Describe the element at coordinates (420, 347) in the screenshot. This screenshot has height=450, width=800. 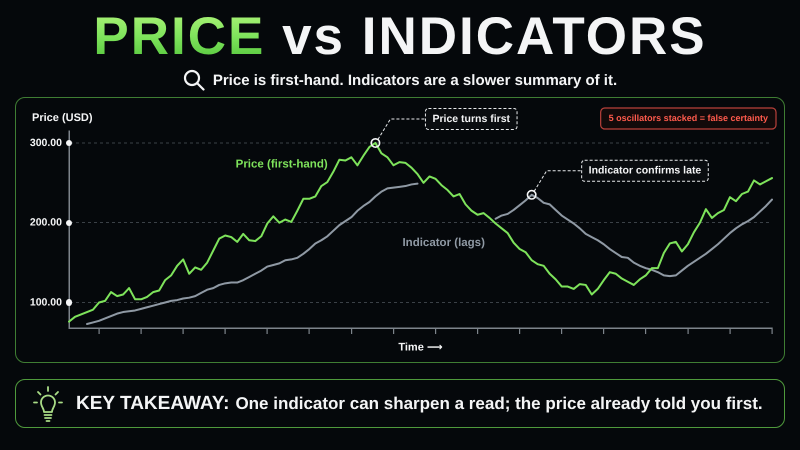
I see `x-axis-title: Time ⟶` at that location.